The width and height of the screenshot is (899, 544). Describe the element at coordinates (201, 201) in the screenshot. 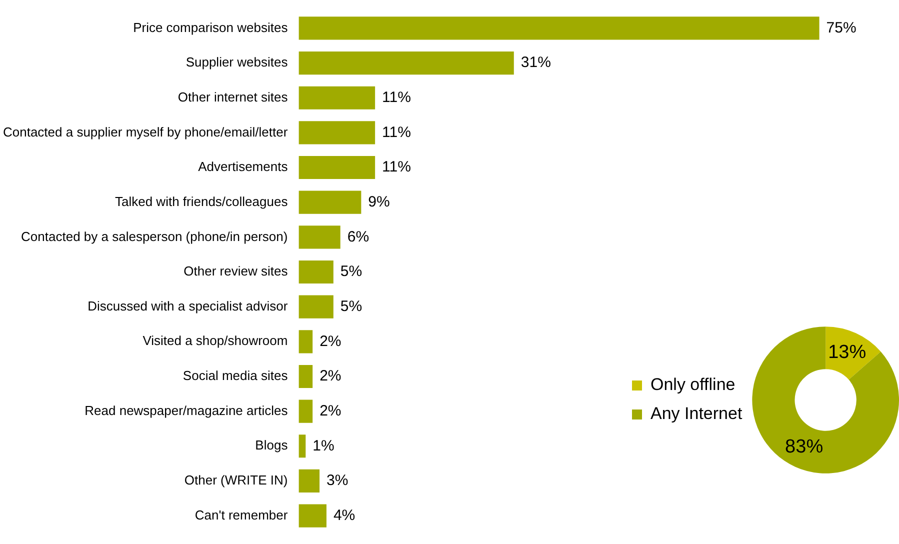

I see `y-tick-label: Talked with friends/colleagues` at that location.